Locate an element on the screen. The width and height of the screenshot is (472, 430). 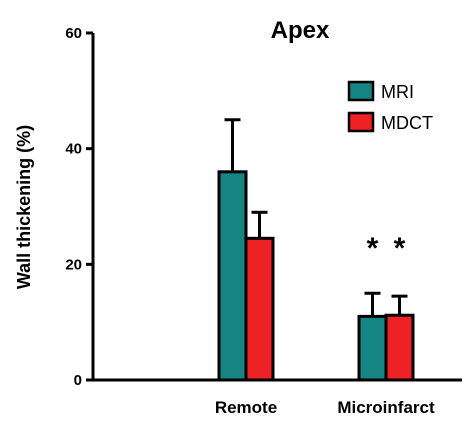
y-tick-label: 40 is located at coordinates (73, 149).